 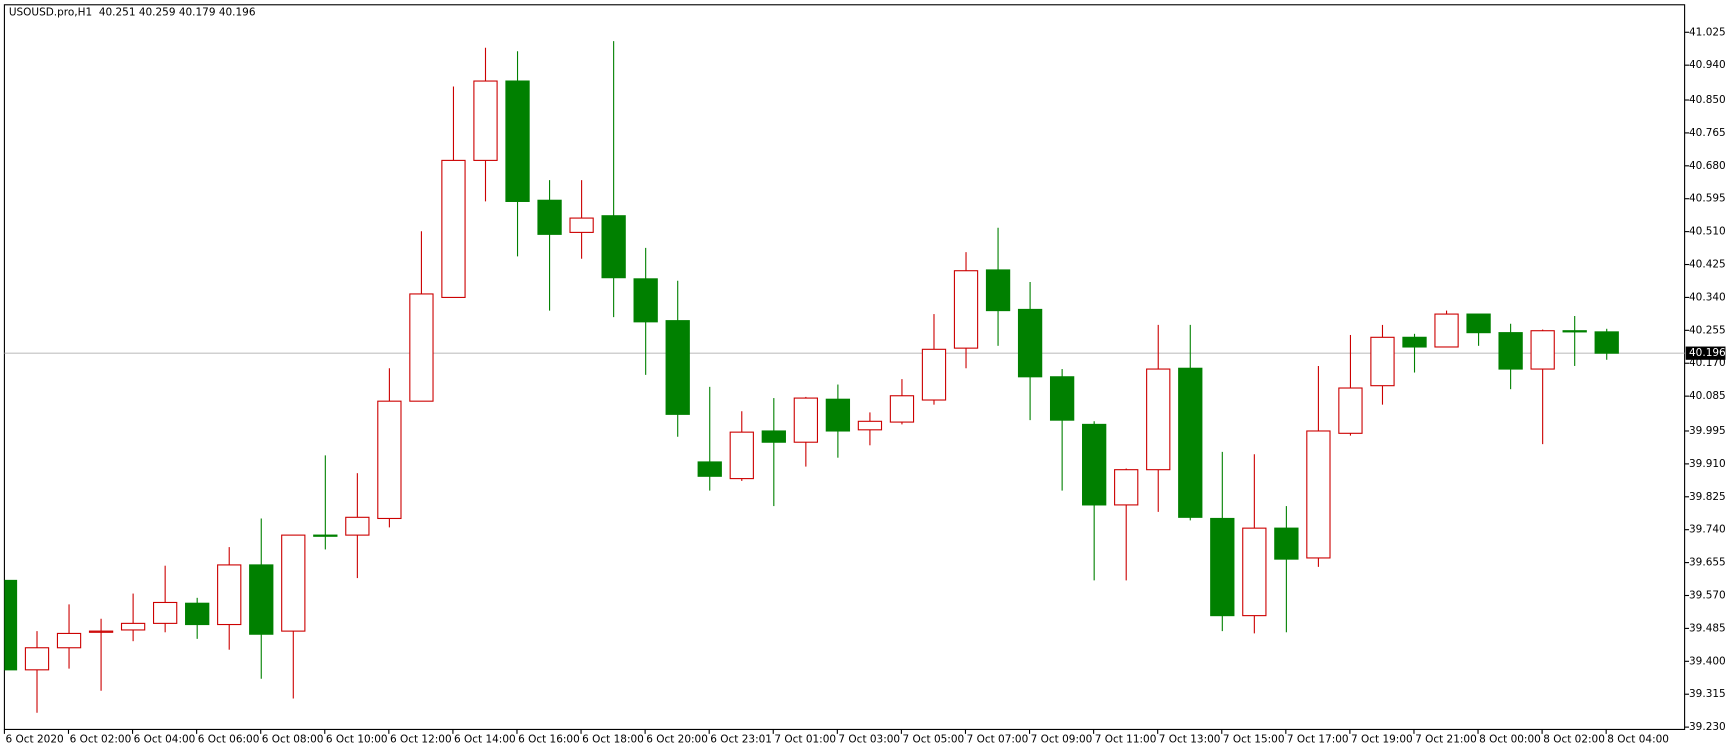 I want to click on y-tick-label: 40.940, so click(x=1707, y=65).